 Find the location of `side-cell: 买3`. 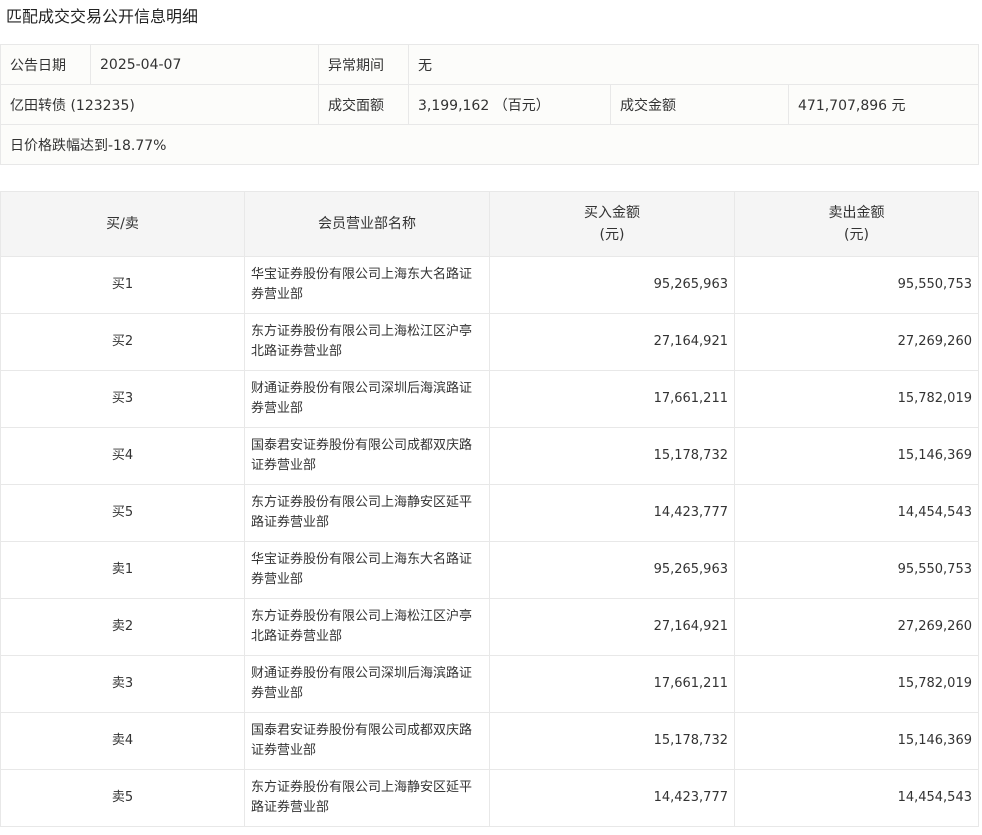

side-cell: 买3 is located at coordinates (122, 399).